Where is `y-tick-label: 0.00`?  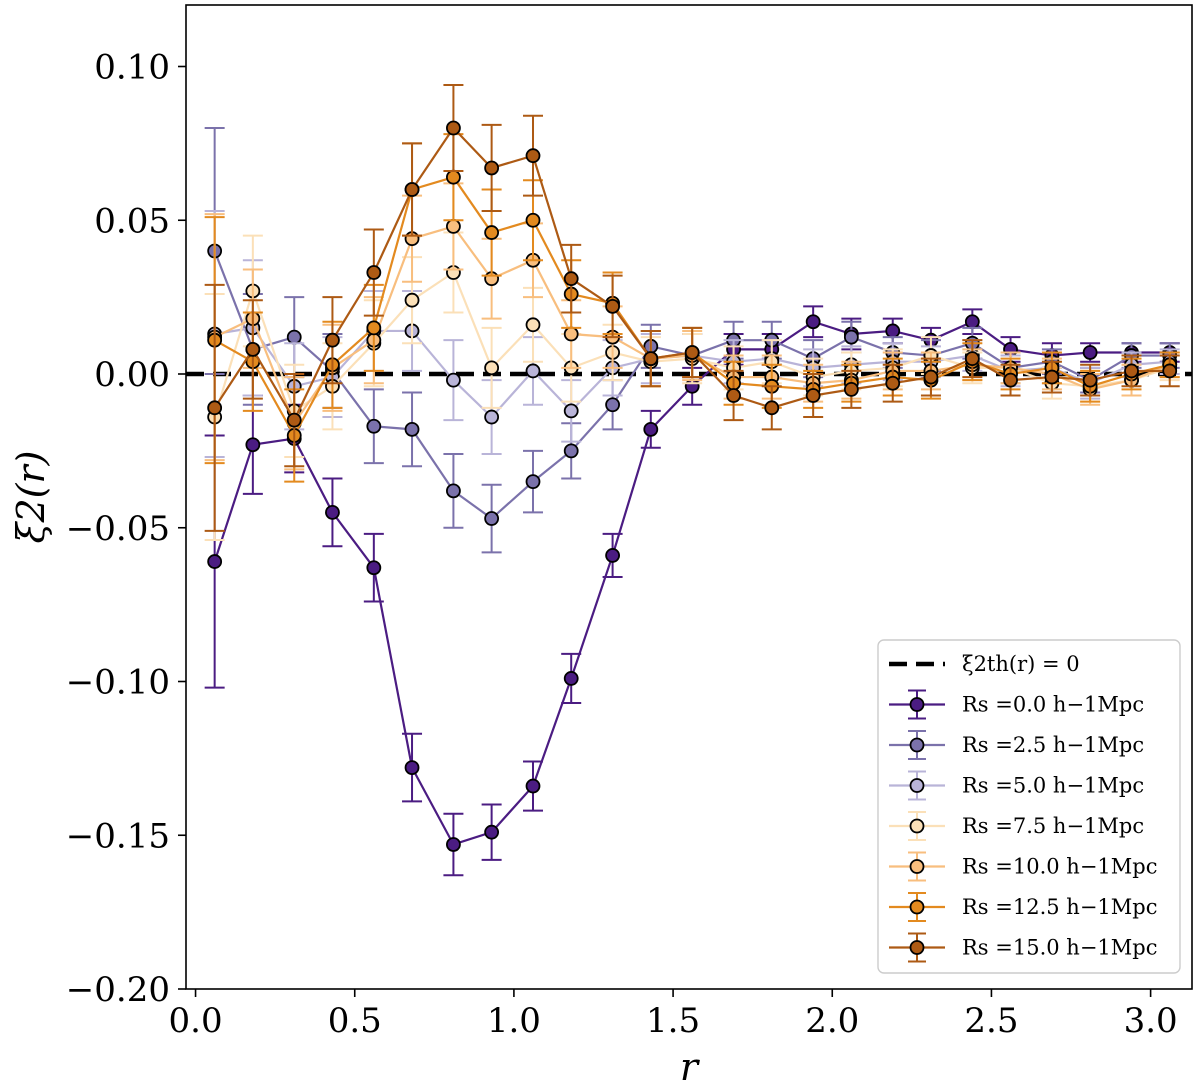
y-tick-label: 0.00 is located at coordinates (132, 375).